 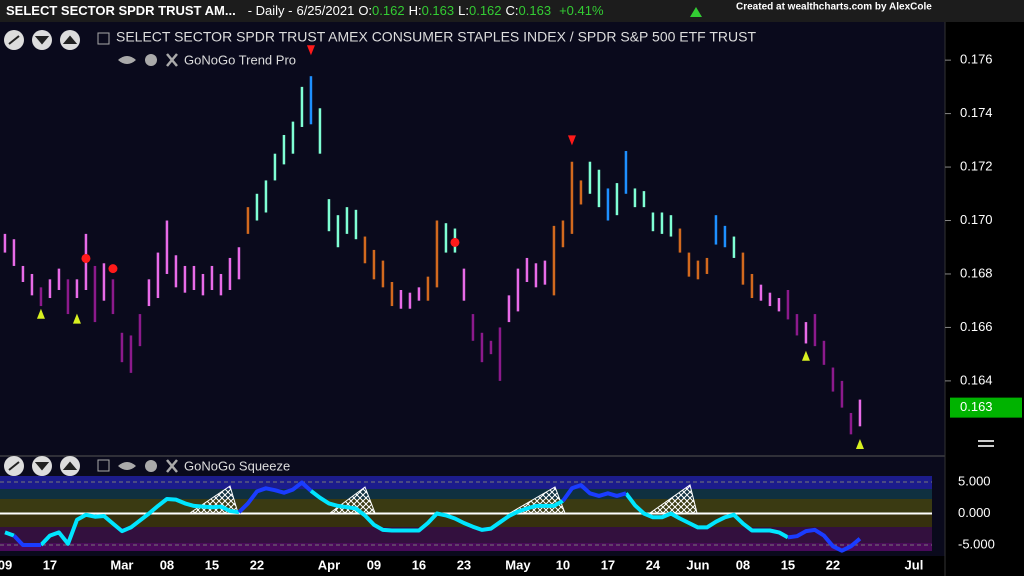 I want to click on close-icon, so click(x=172, y=263).